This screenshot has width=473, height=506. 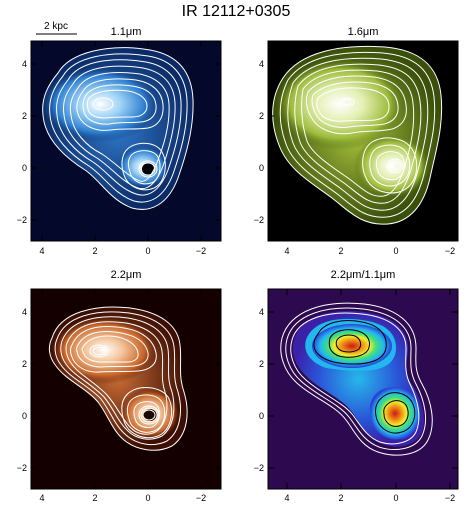 I want to click on panel-title: 2.2μm/1.1μm, so click(x=363, y=275).